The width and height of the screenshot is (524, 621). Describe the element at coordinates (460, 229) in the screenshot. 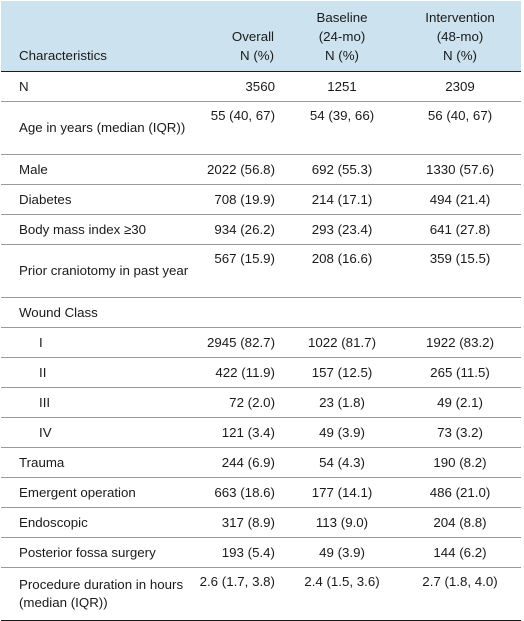

I see `cell-intervention: 641 (27.8)` at that location.